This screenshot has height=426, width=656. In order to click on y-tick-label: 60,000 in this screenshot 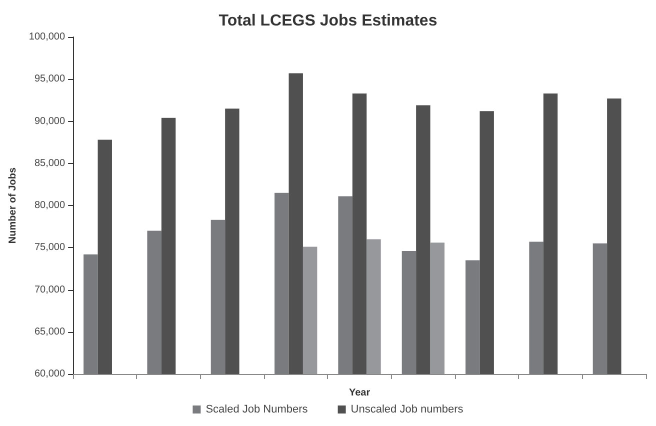, I will do `click(50, 374)`.